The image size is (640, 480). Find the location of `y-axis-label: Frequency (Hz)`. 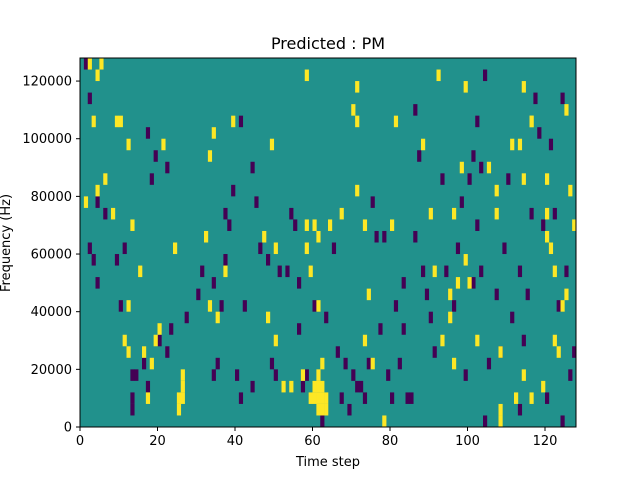

y-axis-label: Frequency (Hz) is located at coordinates (7, 243).